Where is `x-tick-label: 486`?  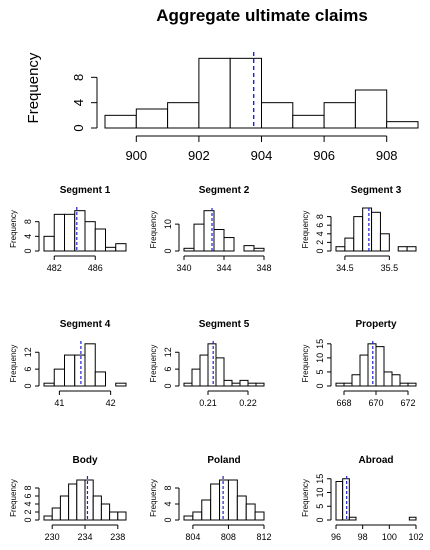
x-tick-label: 486 is located at coordinates (95, 268).